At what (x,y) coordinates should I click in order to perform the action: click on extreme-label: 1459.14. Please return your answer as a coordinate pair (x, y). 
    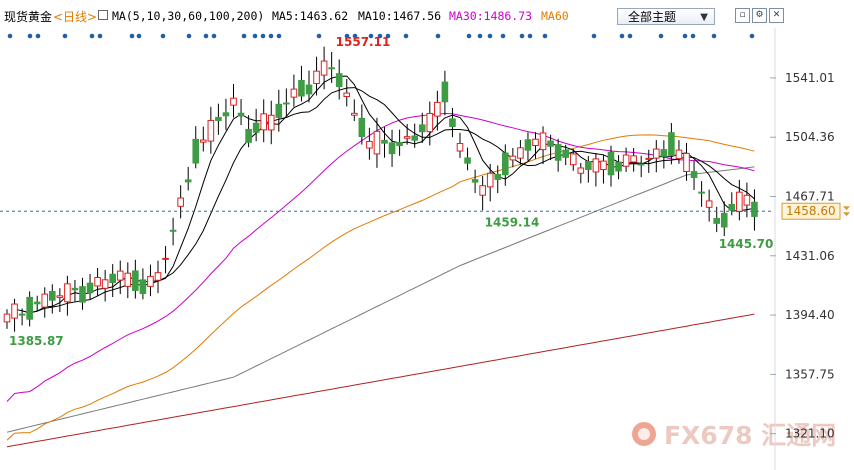
    Looking at the image, I should click on (512, 222).